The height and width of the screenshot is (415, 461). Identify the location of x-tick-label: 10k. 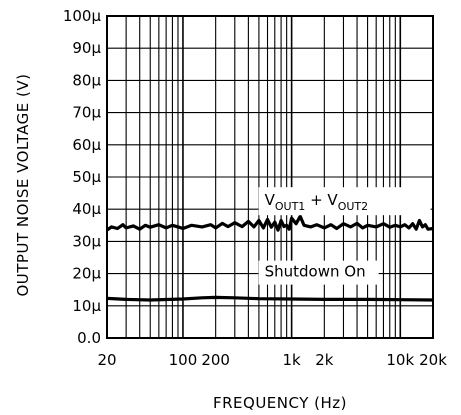
(400, 360).